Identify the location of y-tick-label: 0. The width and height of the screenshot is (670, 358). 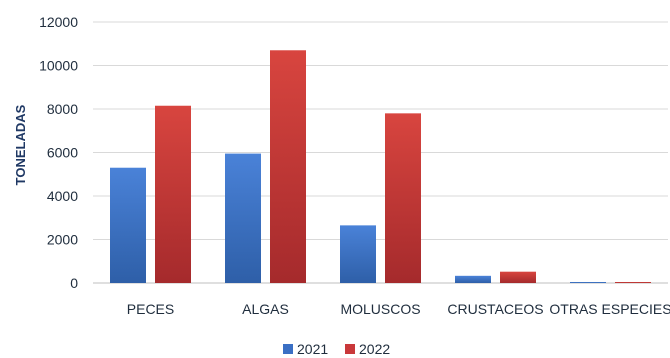
(74, 283).